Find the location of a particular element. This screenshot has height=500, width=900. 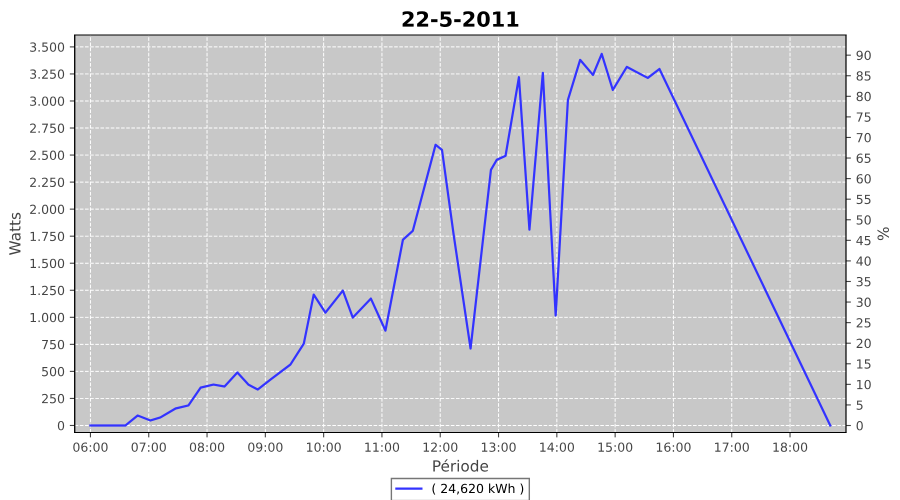

y-tick-label: 1.500 is located at coordinates (47, 263).